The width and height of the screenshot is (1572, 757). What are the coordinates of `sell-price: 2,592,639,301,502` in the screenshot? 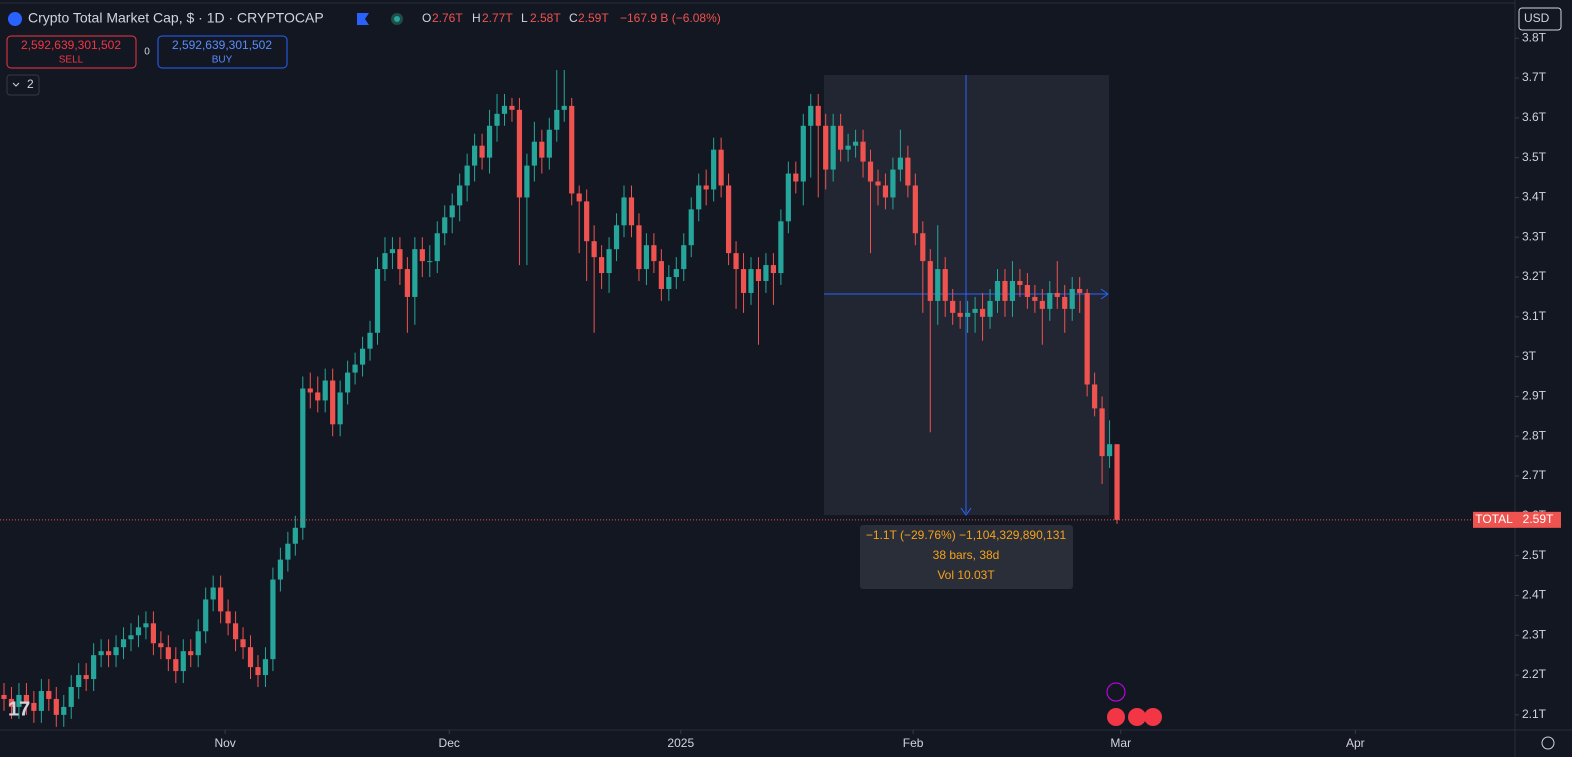 It's located at (71, 45).